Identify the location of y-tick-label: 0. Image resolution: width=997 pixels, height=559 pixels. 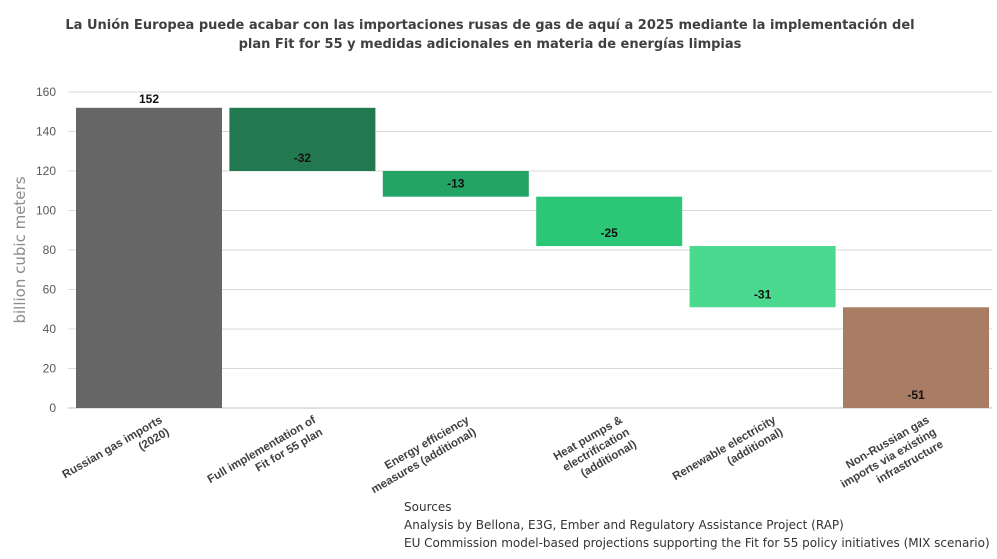
(52, 408).